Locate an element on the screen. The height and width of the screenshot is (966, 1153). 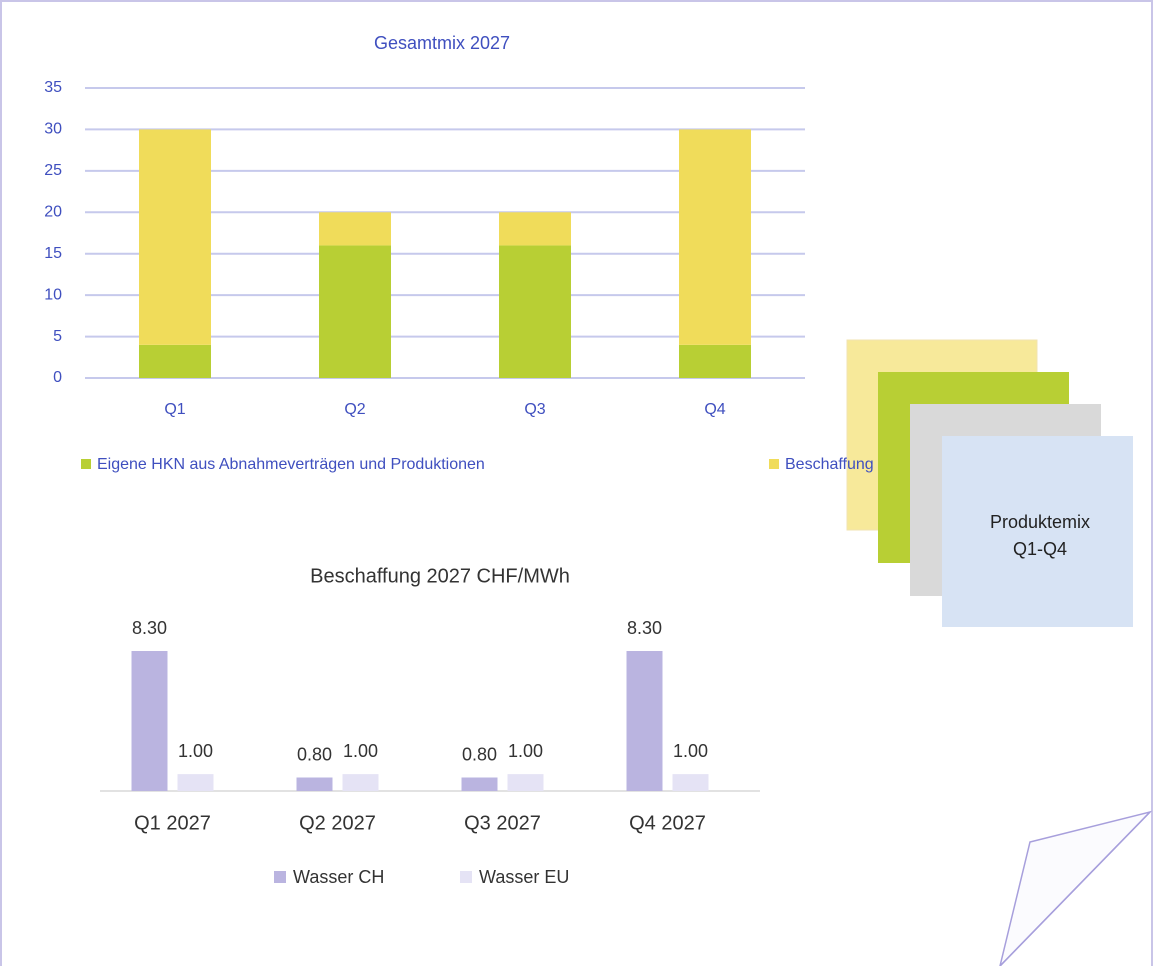
y-tick-label: 5 is located at coordinates (57, 336).